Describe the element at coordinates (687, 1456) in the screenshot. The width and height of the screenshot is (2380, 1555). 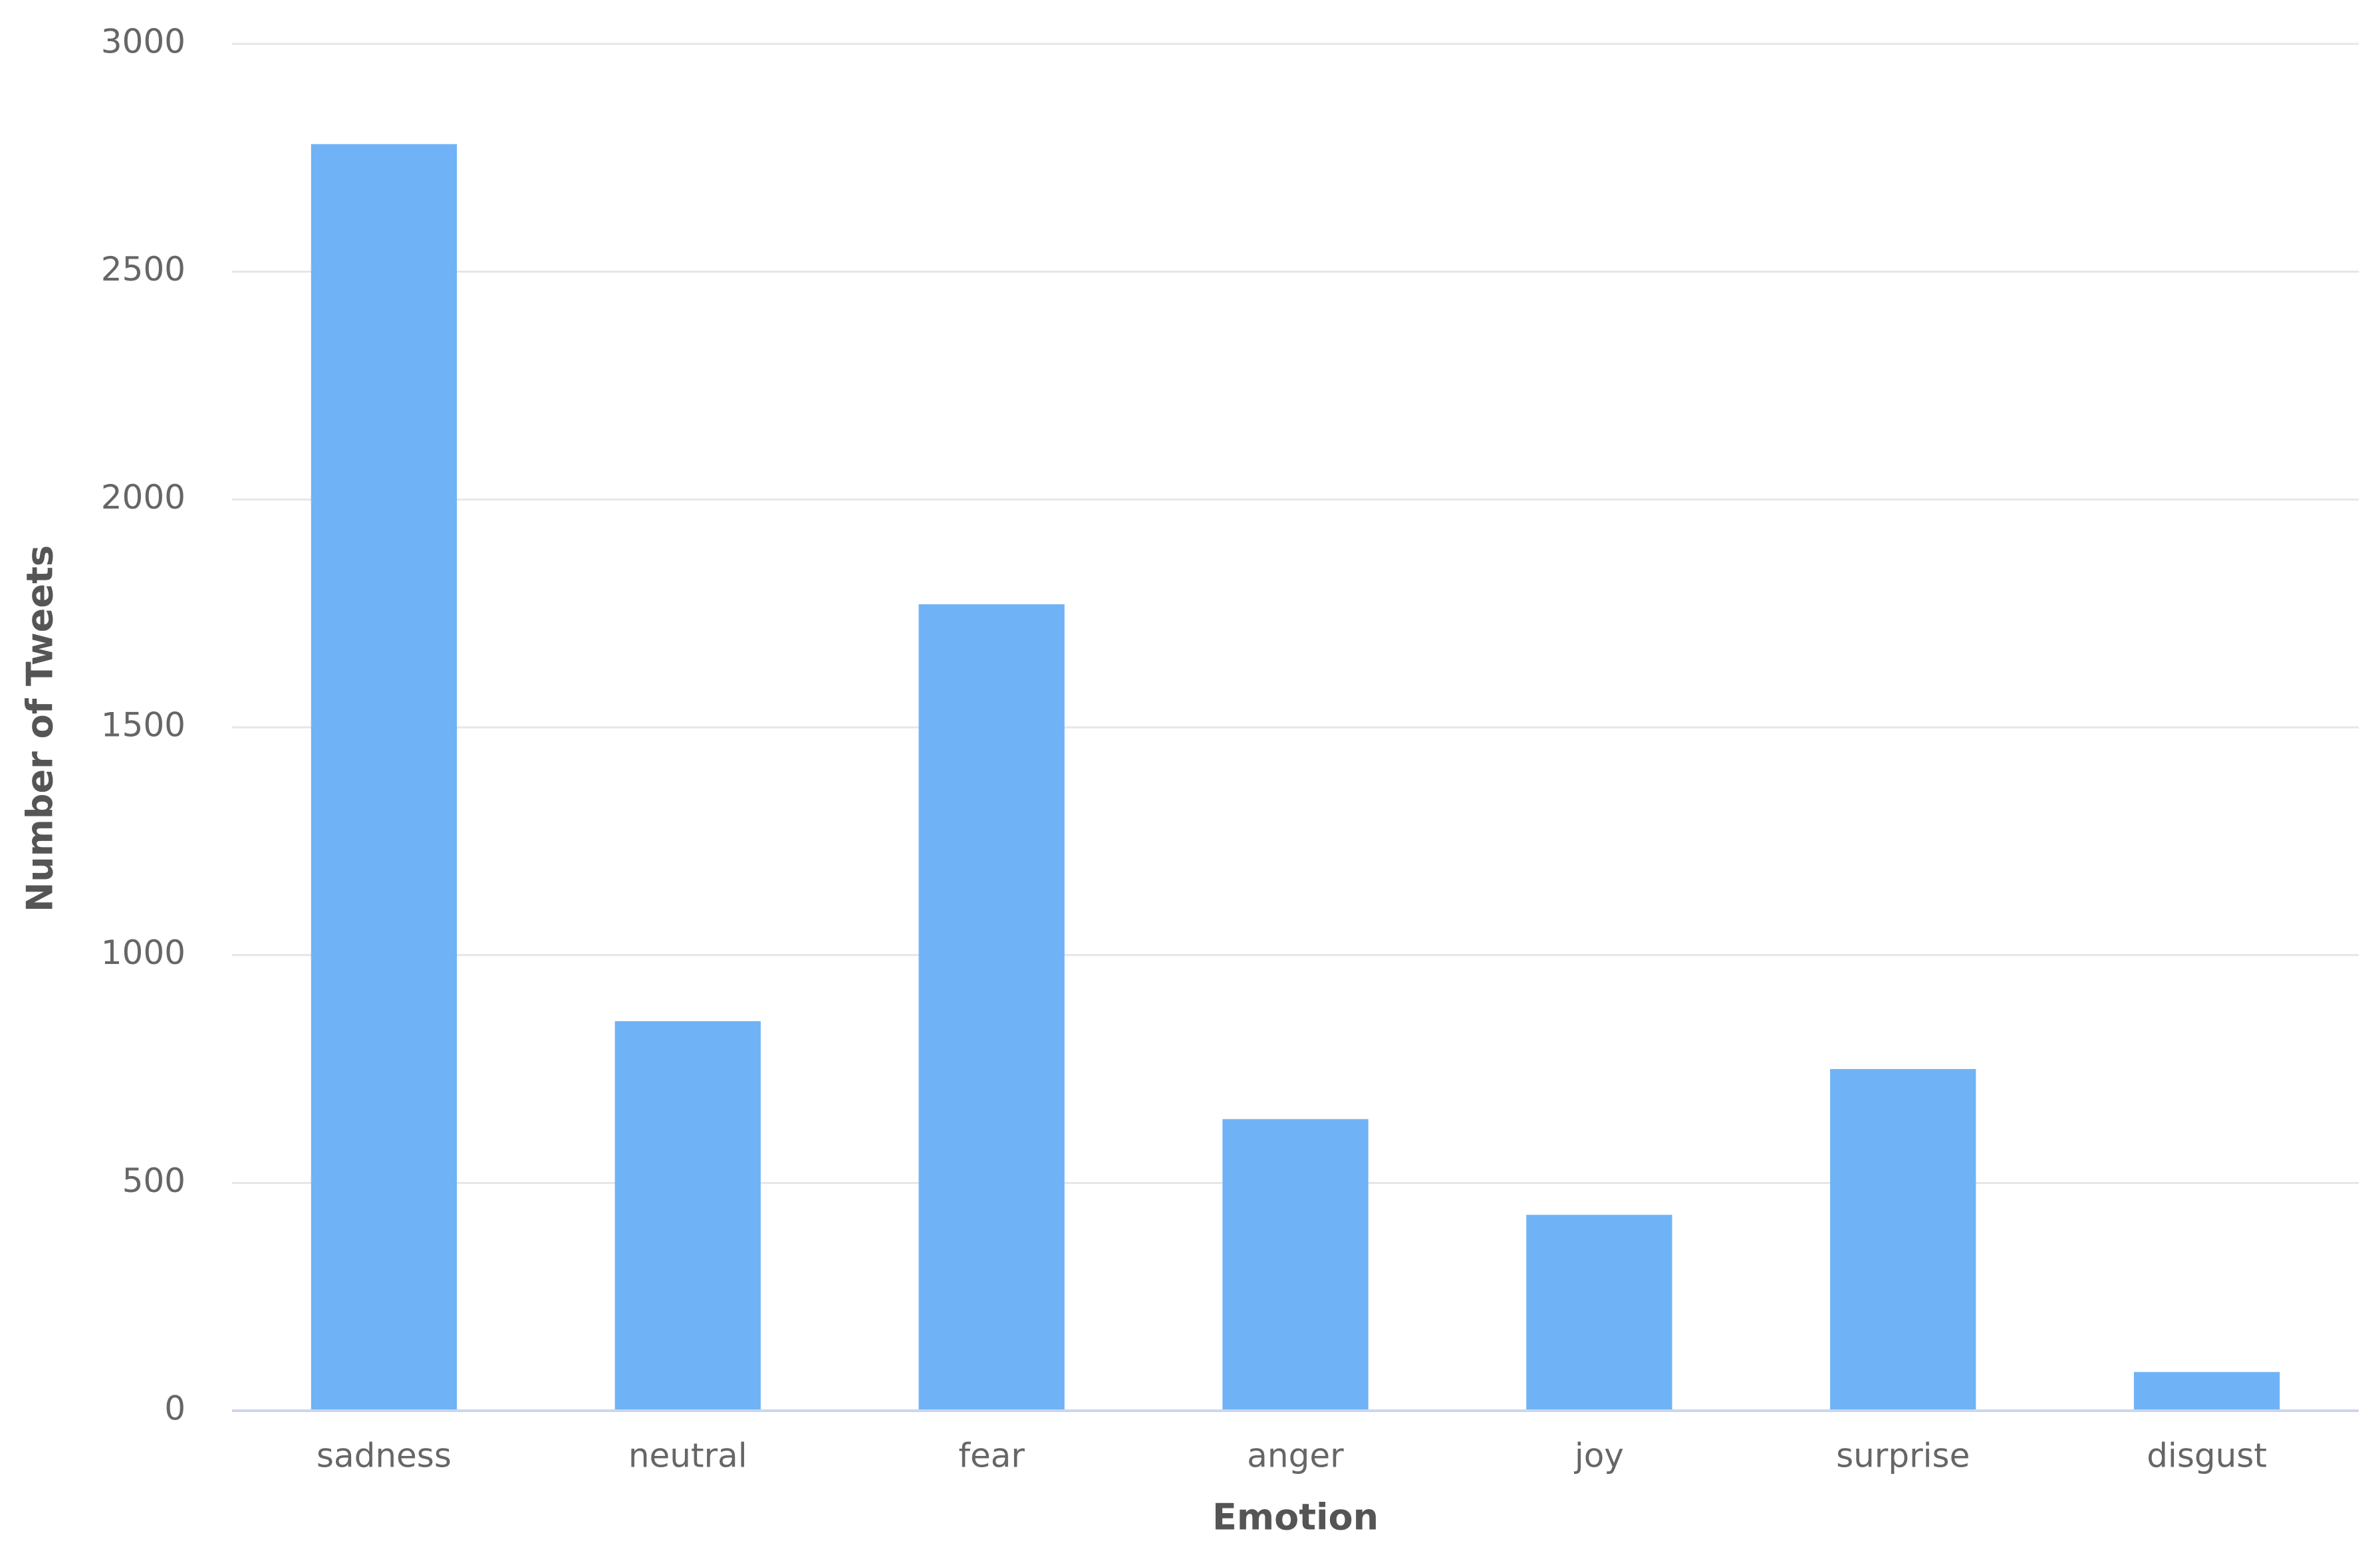
I see `x-tick-label: neutral` at that location.